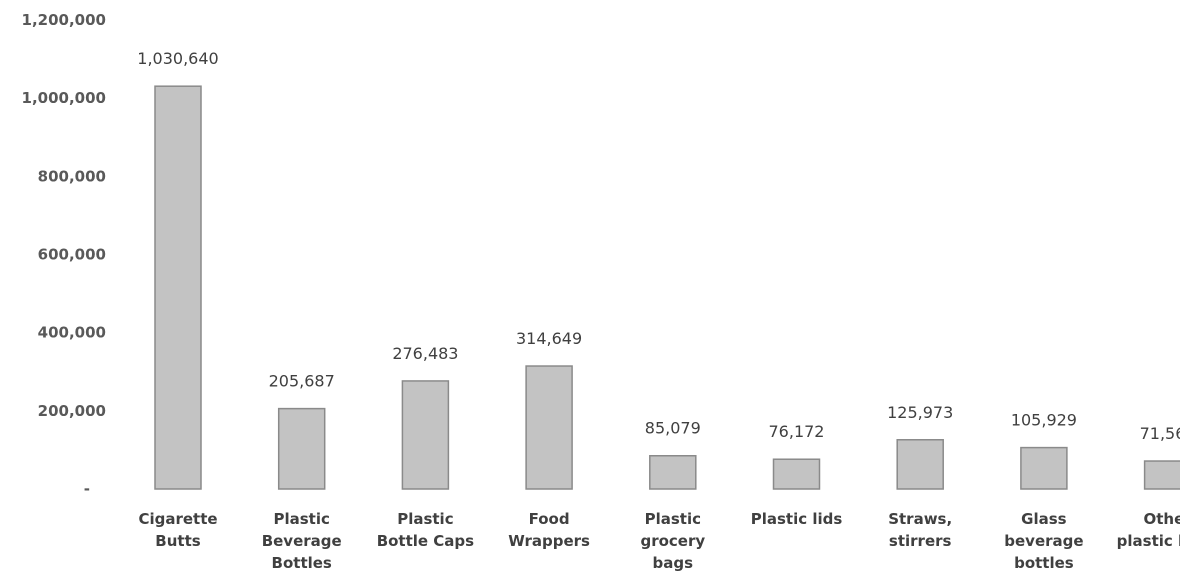  I want to click on x-tick-label: Plastic lids, so click(797, 519).